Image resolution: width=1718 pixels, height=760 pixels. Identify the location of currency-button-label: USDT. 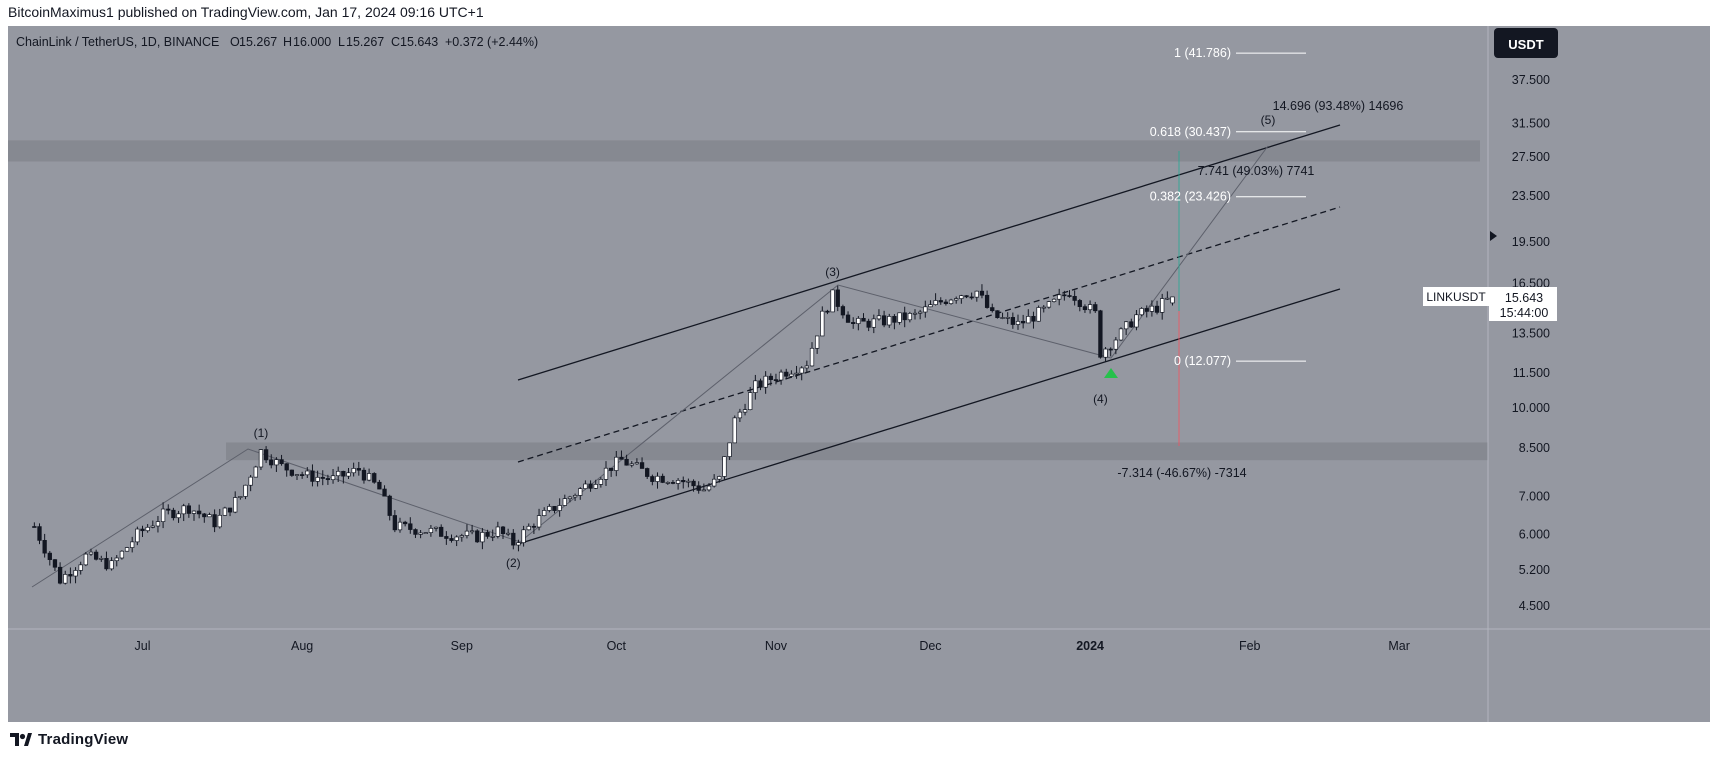
(1525, 44).